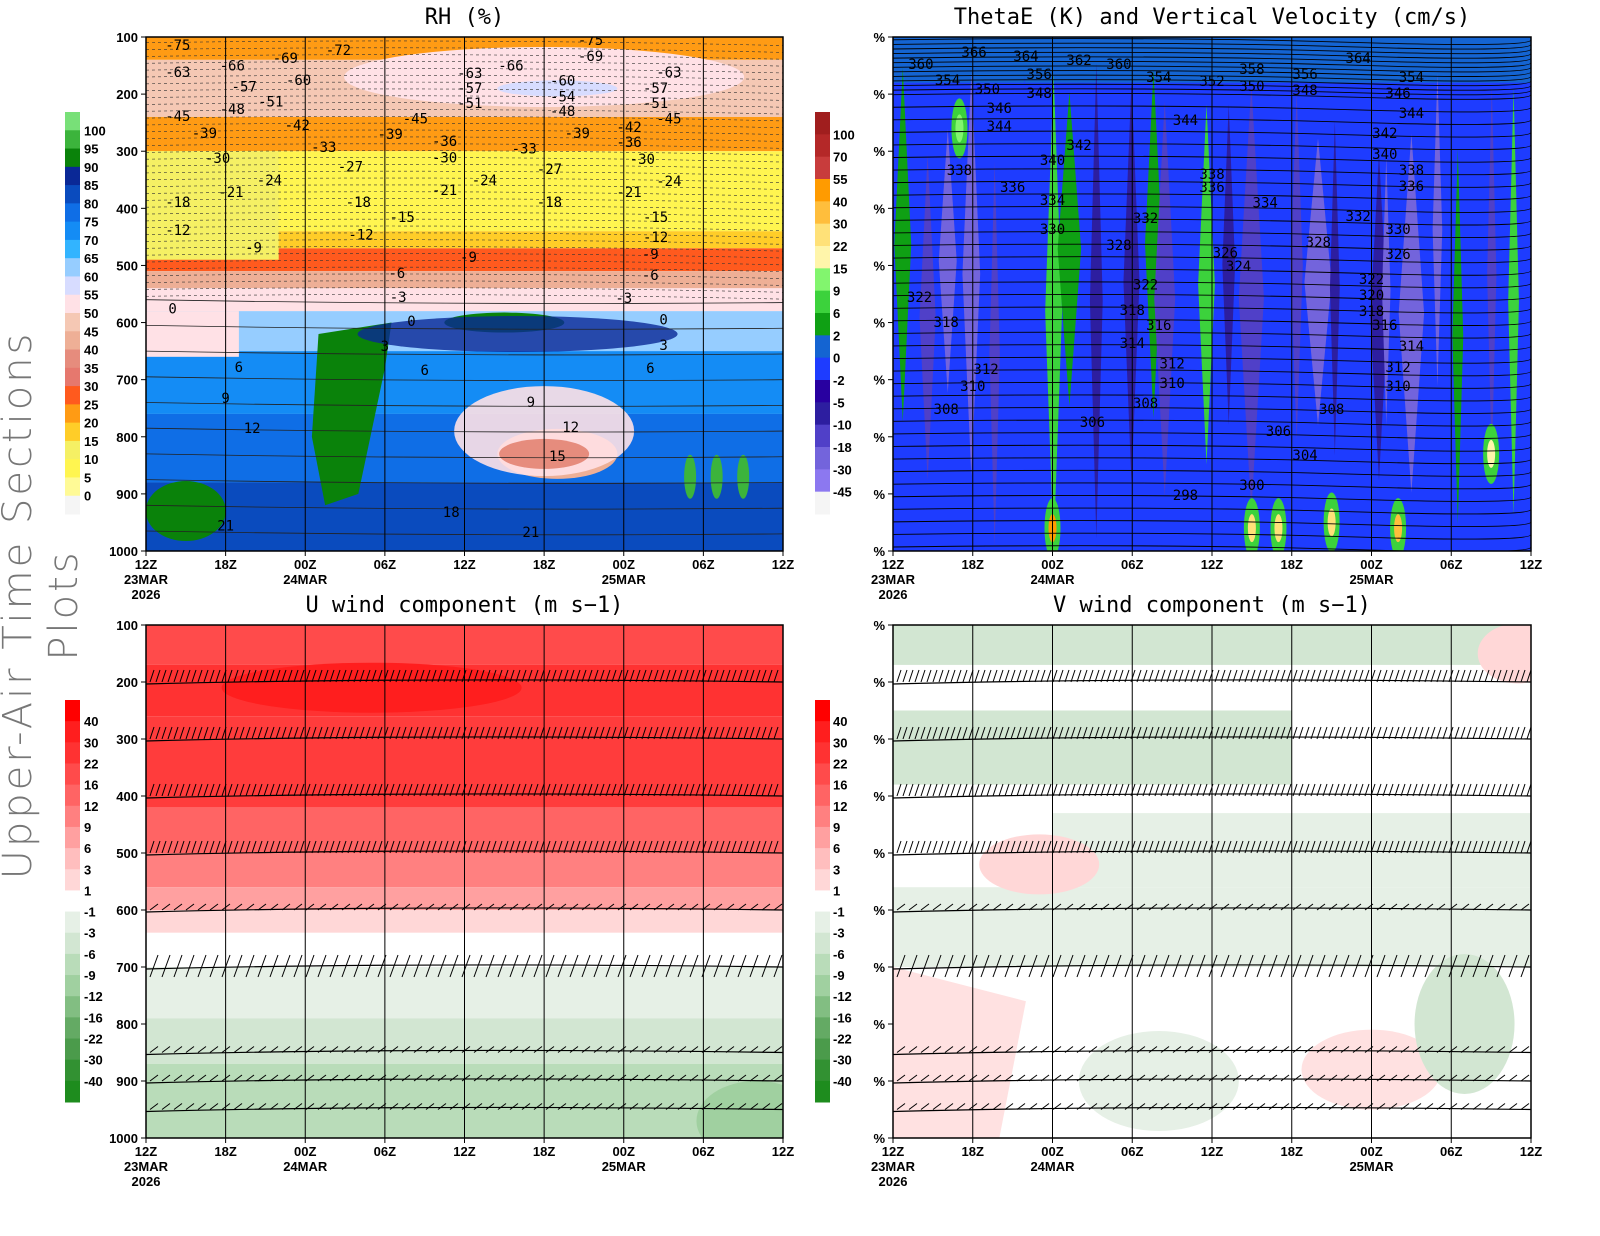 This screenshot has height=1236, width=1600. What do you see at coordinates (1185, 496) in the screenshot?
I see `contour-label: 298` at bounding box center [1185, 496].